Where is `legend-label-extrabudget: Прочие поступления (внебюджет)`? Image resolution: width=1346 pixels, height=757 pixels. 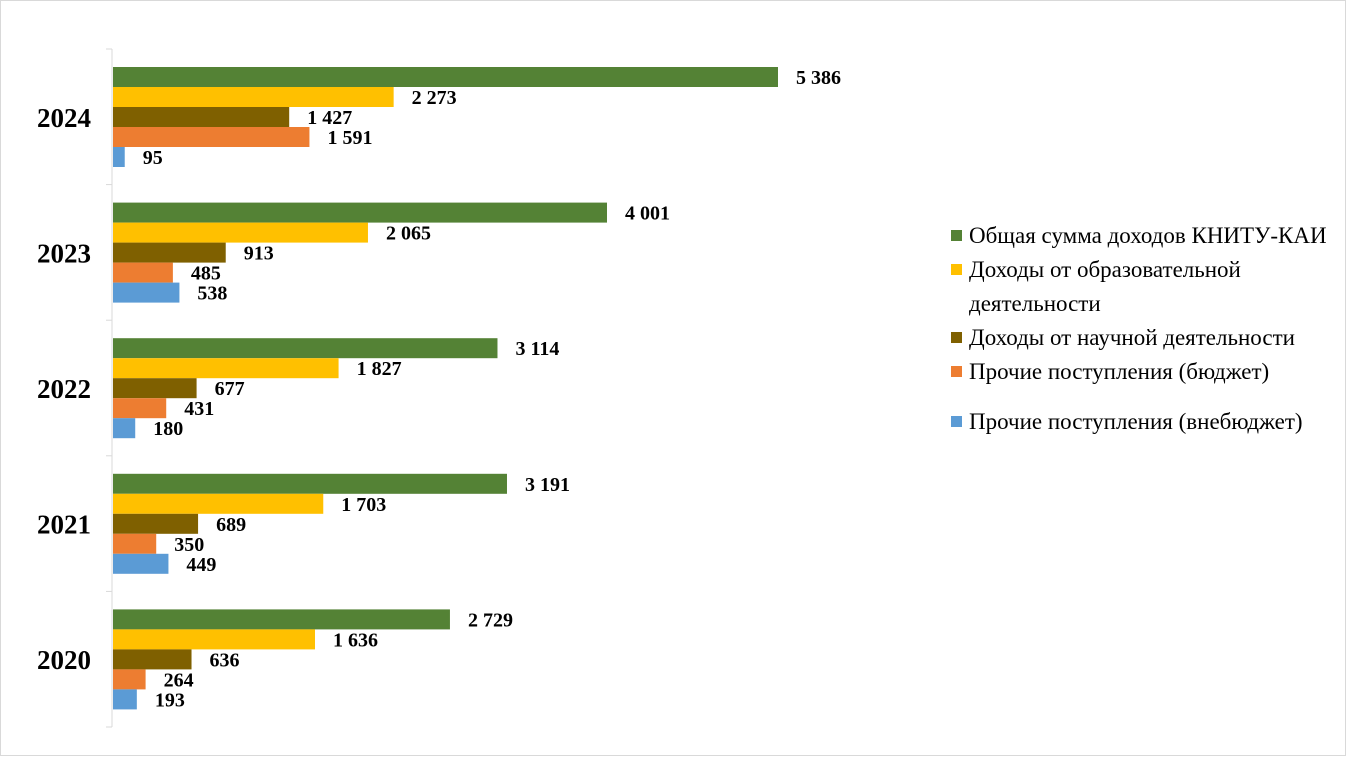
legend-label-extrabudget: Прочие поступления (внебюджет) is located at coordinates (1136, 421).